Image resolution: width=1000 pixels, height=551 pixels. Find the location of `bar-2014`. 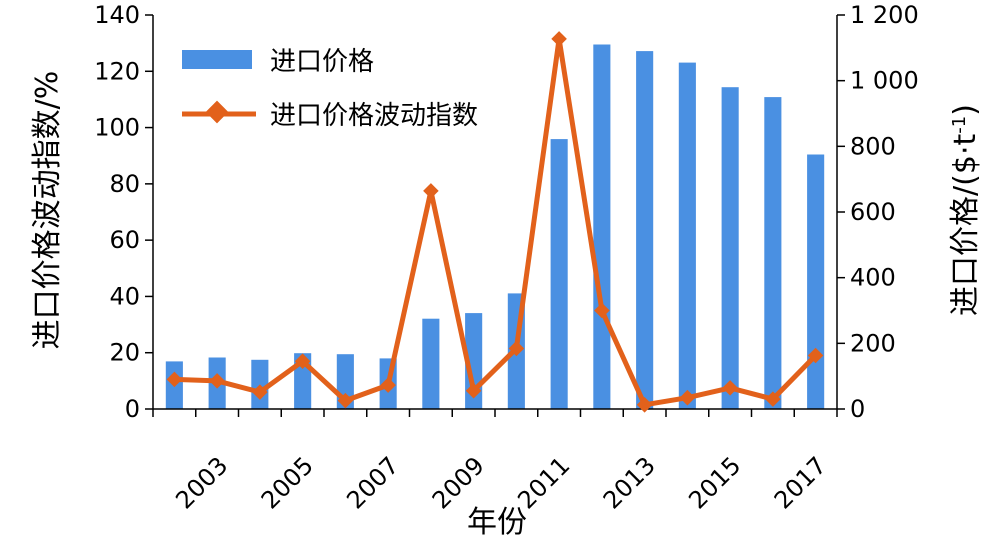

bar-2014 is located at coordinates (687, 235).